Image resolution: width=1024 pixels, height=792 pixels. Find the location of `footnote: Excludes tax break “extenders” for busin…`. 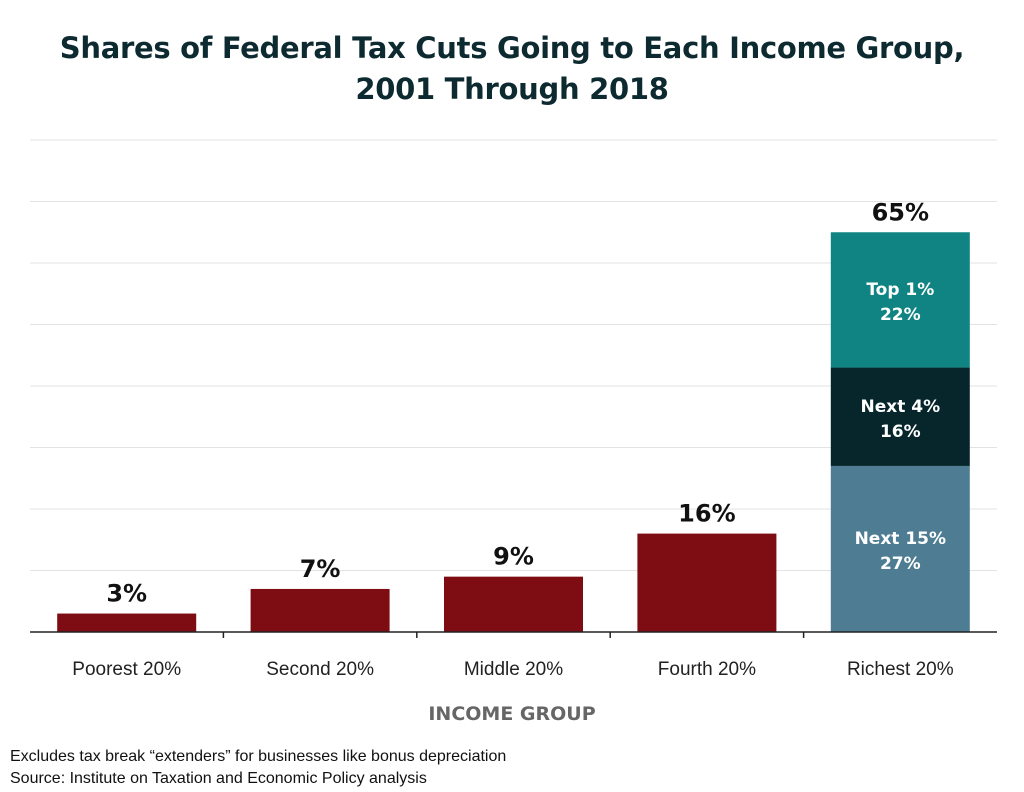

footnote: Excludes tax break “extenders” for busin… is located at coordinates (258, 768).